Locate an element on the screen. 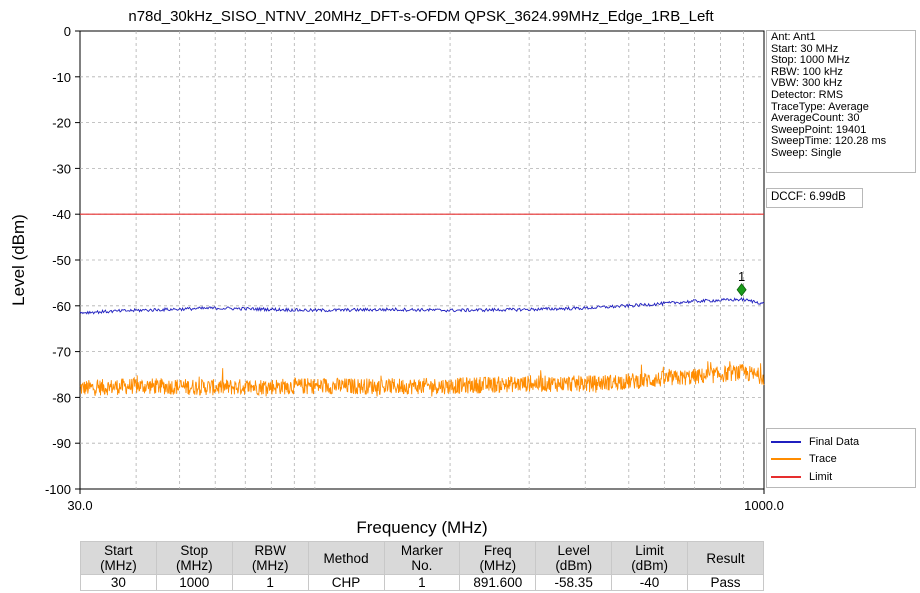  x-tick-label: 1000.0 is located at coordinates (764, 505).